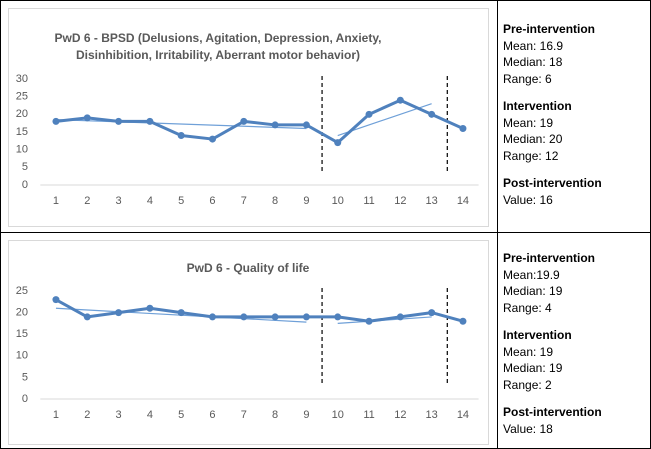  I want to click on trend-line, so click(181, 124).